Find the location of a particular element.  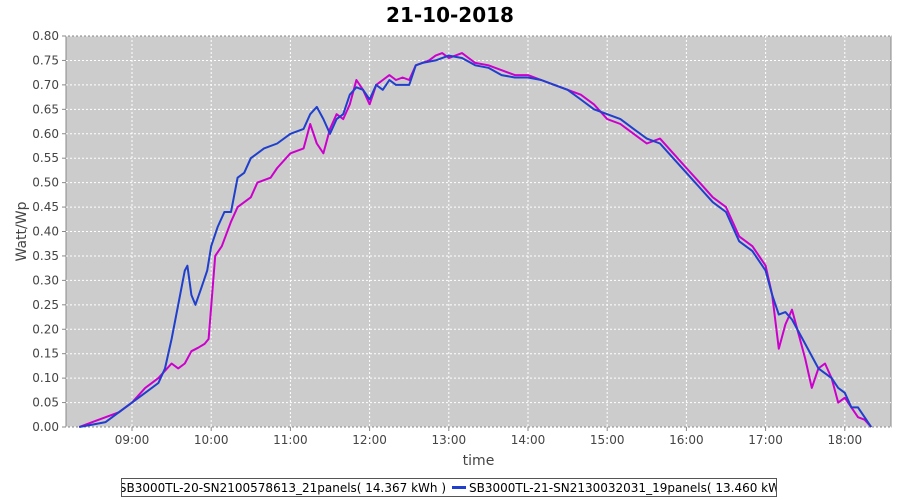

y-tick-label: 0.00 is located at coordinates (45, 427).